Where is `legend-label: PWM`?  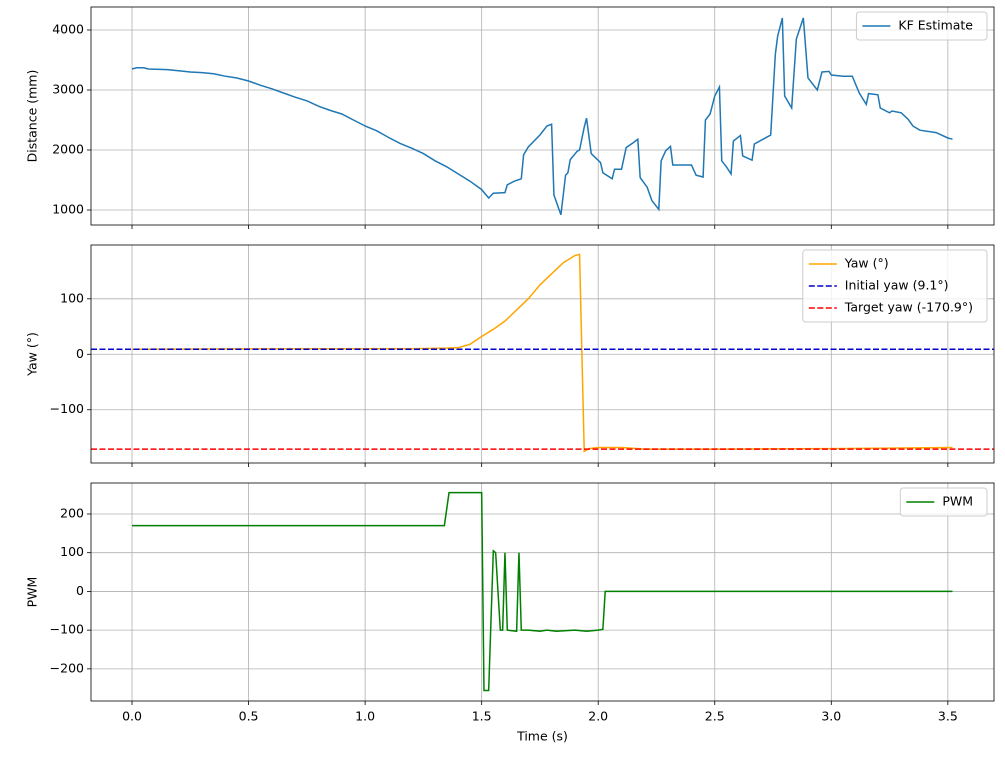
legend-label: PWM is located at coordinates (957, 501).